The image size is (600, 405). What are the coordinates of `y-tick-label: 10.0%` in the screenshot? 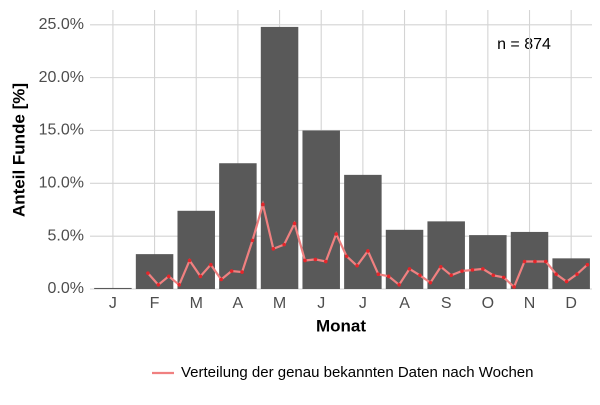 It's located at (61, 183).